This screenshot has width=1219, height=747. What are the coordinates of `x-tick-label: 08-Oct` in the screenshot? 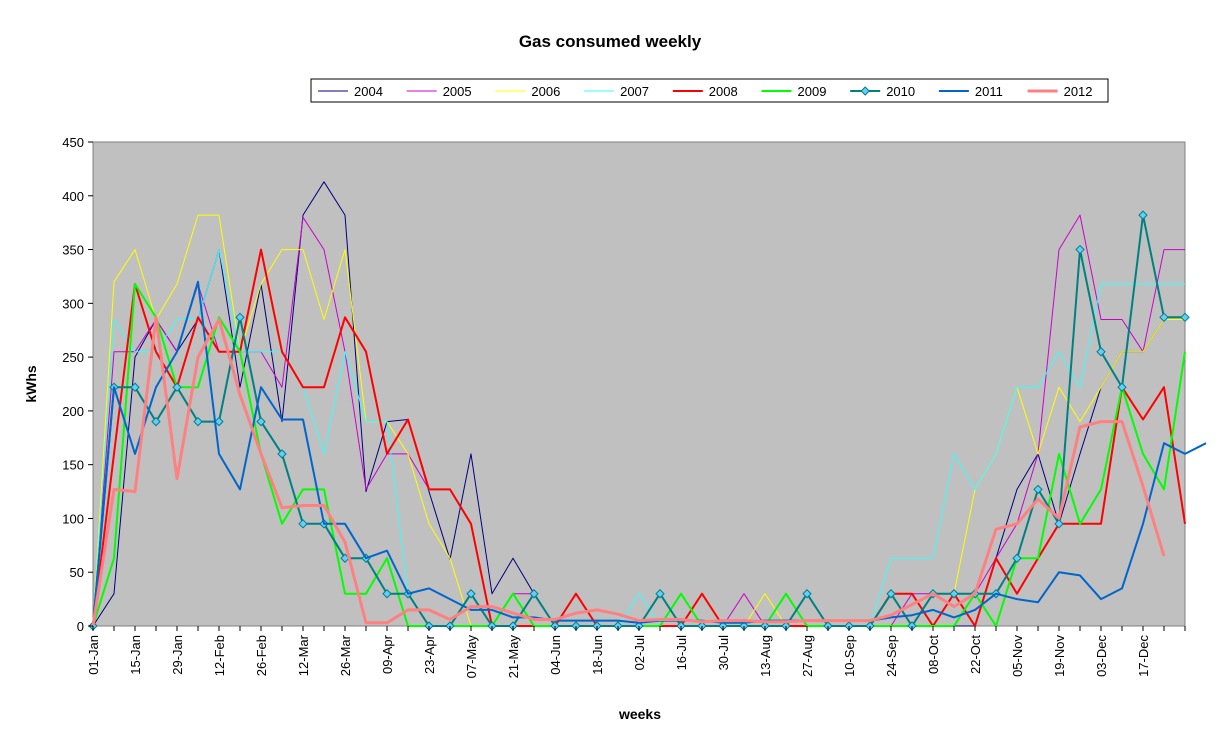 It's located at (933, 654).